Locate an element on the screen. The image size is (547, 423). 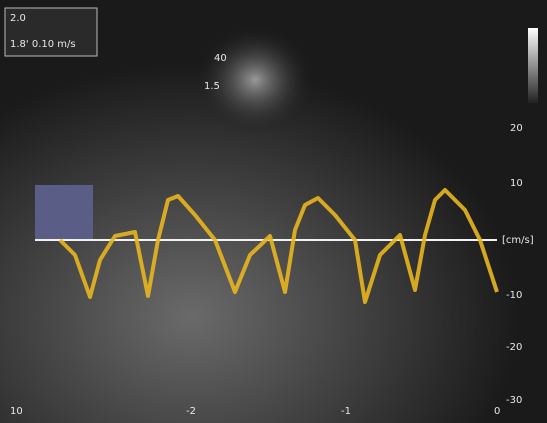
frame-rate: 10 is located at coordinates (16, 411).